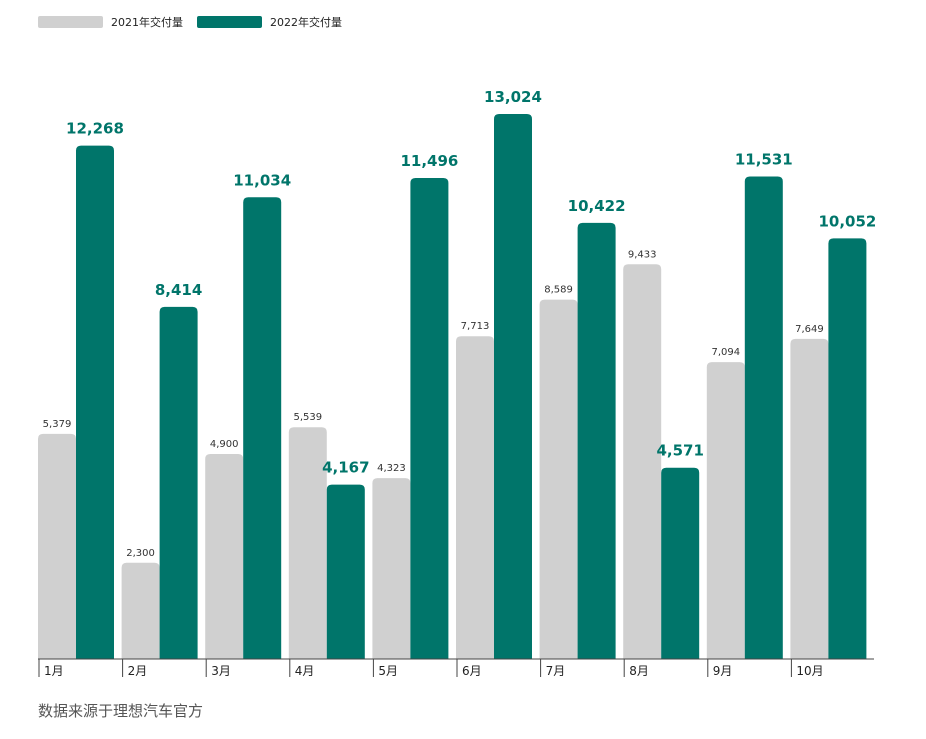  What do you see at coordinates (809, 671) in the screenshot?
I see `x-tick-label-10: 10月` at bounding box center [809, 671].